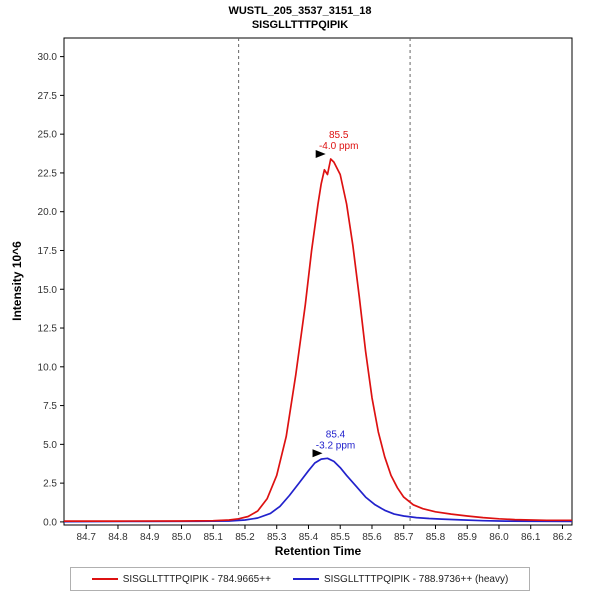 The image size is (600, 600). What do you see at coordinates (318, 490) in the screenshot?
I see `chromatogram-trace` at bounding box center [318, 490].